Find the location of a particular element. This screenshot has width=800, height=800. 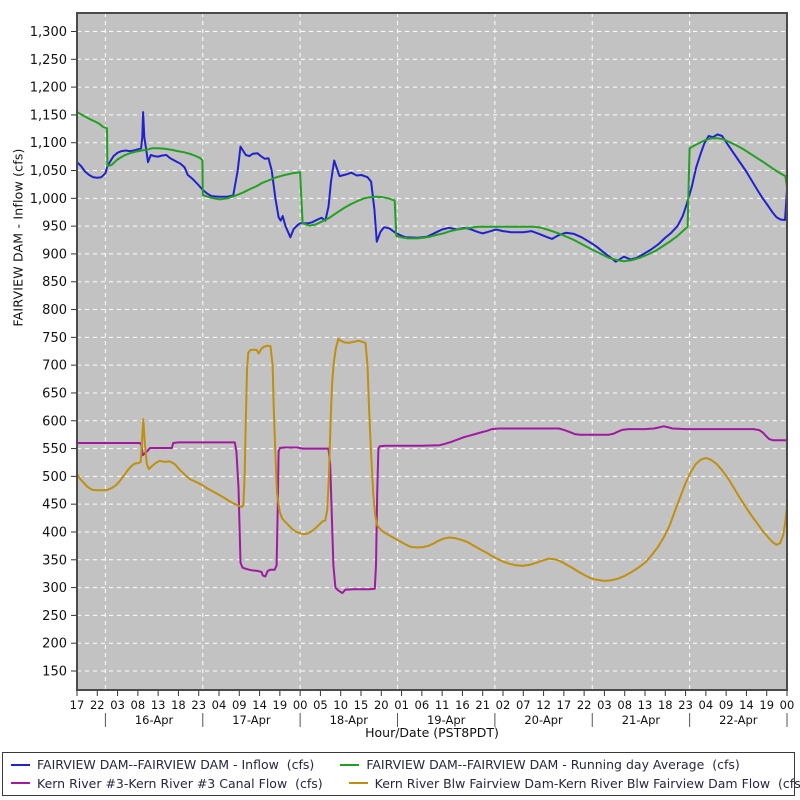

y-tick-label: 300 is located at coordinates (54, 588).